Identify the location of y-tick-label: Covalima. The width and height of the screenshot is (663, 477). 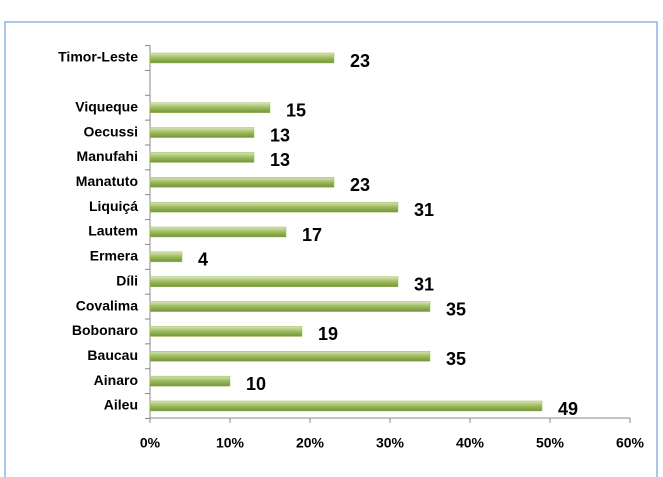
(107, 305).